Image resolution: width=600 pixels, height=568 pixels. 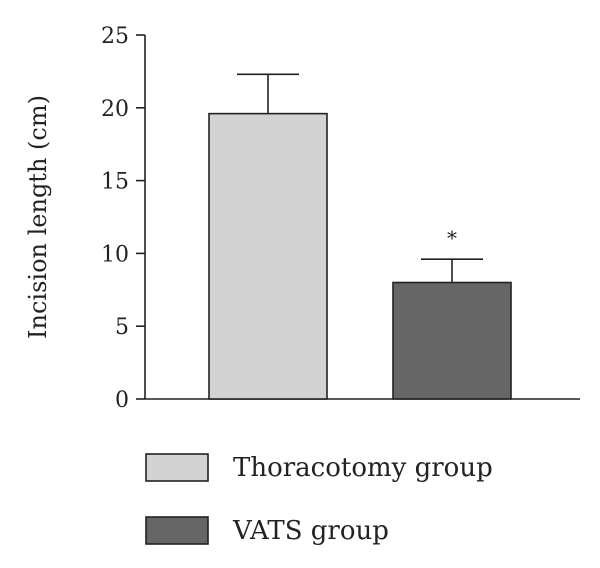 What do you see at coordinates (452, 340) in the screenshot?
I see `bar-vats` at bounding box center [452, 340].